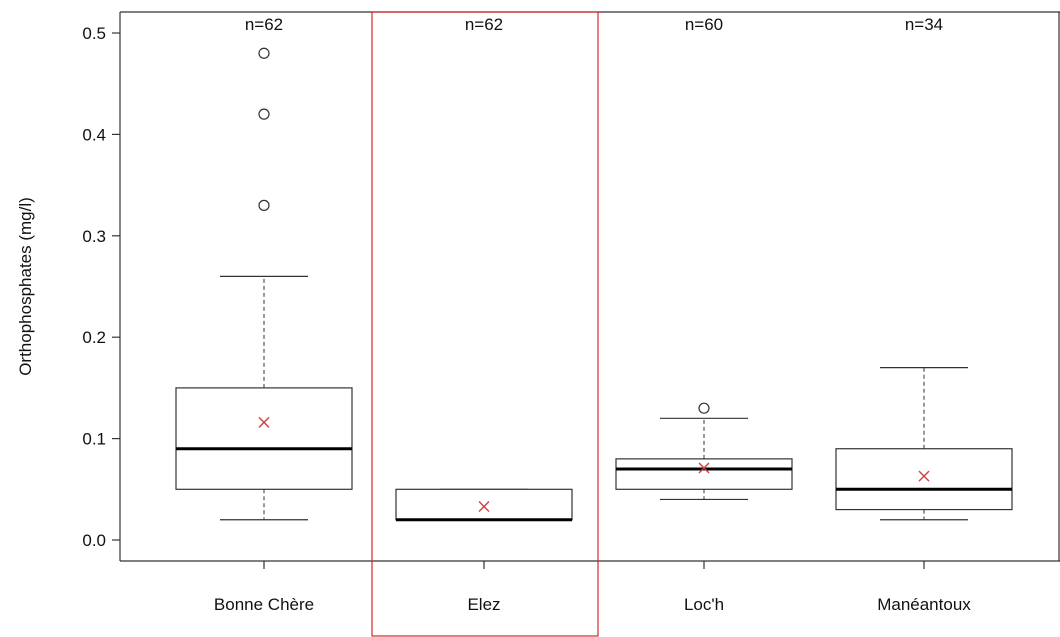  Describe the element at coordinates (94, 439) in the screenshot. I see `y-tick-label: 0.1` at that location.